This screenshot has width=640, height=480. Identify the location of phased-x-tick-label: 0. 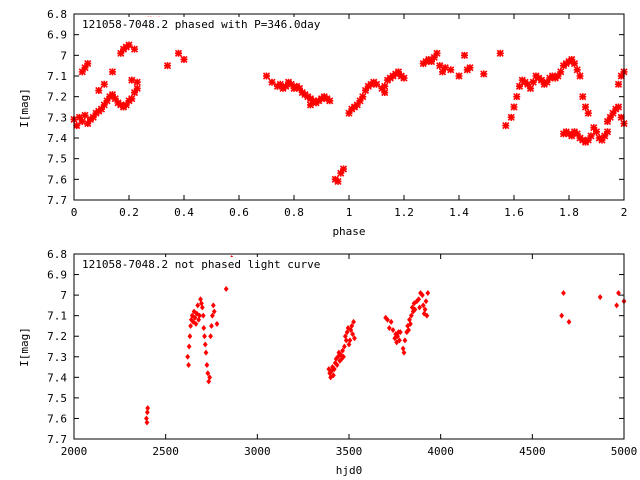
(74, 212).